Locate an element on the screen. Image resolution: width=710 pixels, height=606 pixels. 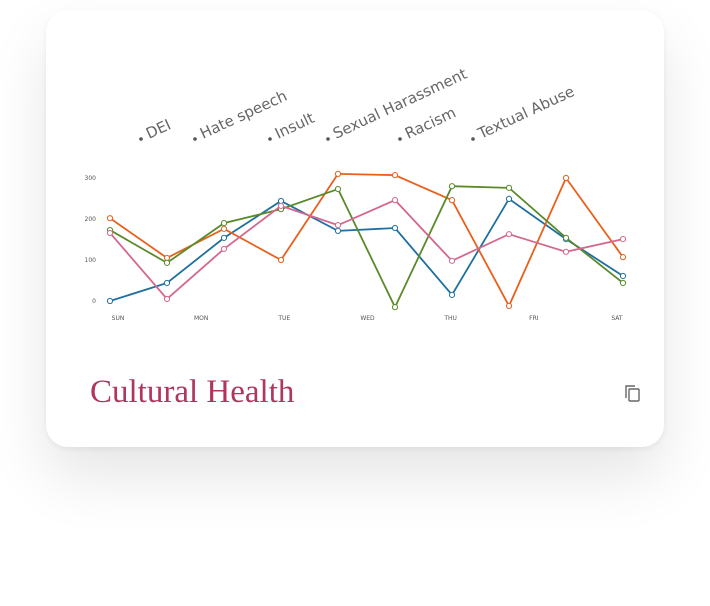
x-tick-label: SAT is located at coordinates (617, 318).